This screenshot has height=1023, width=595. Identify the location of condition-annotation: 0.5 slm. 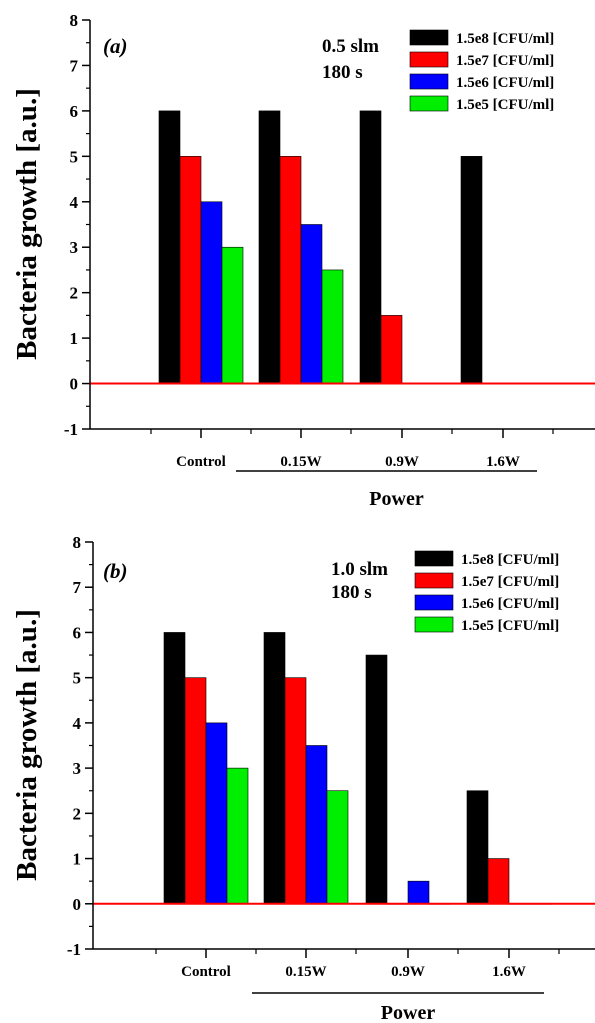
(350, 46).